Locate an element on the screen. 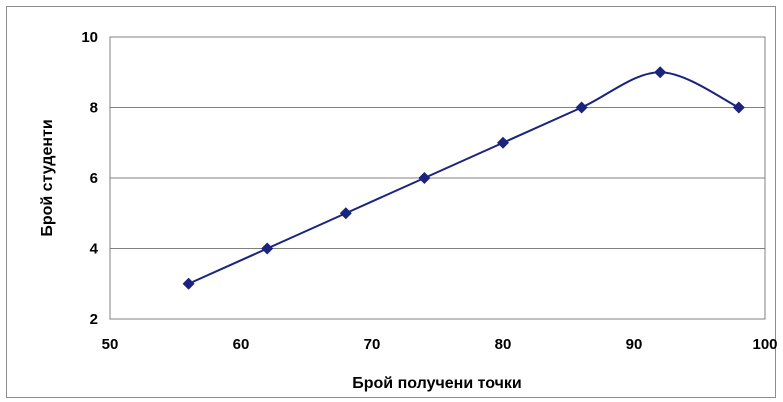 The image size is (783, 402). x-tick-label: 100 is located at coordinates (764, 344).